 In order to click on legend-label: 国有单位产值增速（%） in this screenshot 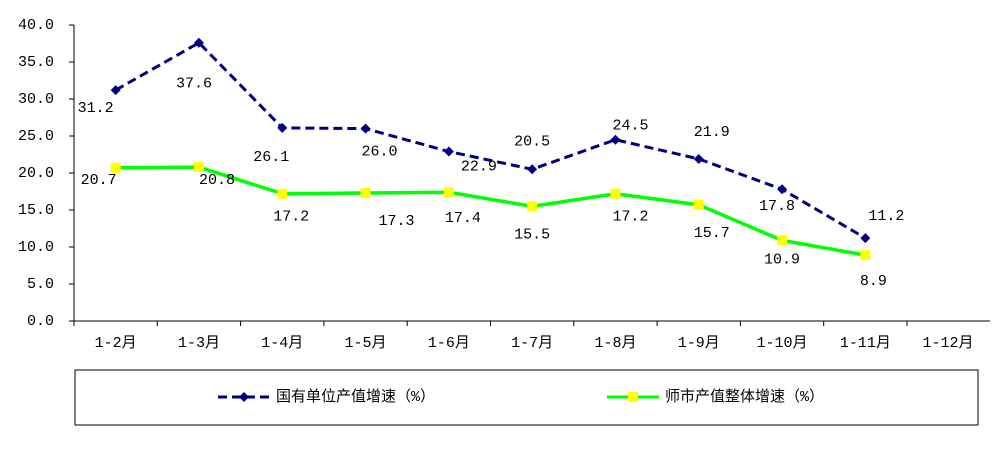, I will do `click(355, 397)`.